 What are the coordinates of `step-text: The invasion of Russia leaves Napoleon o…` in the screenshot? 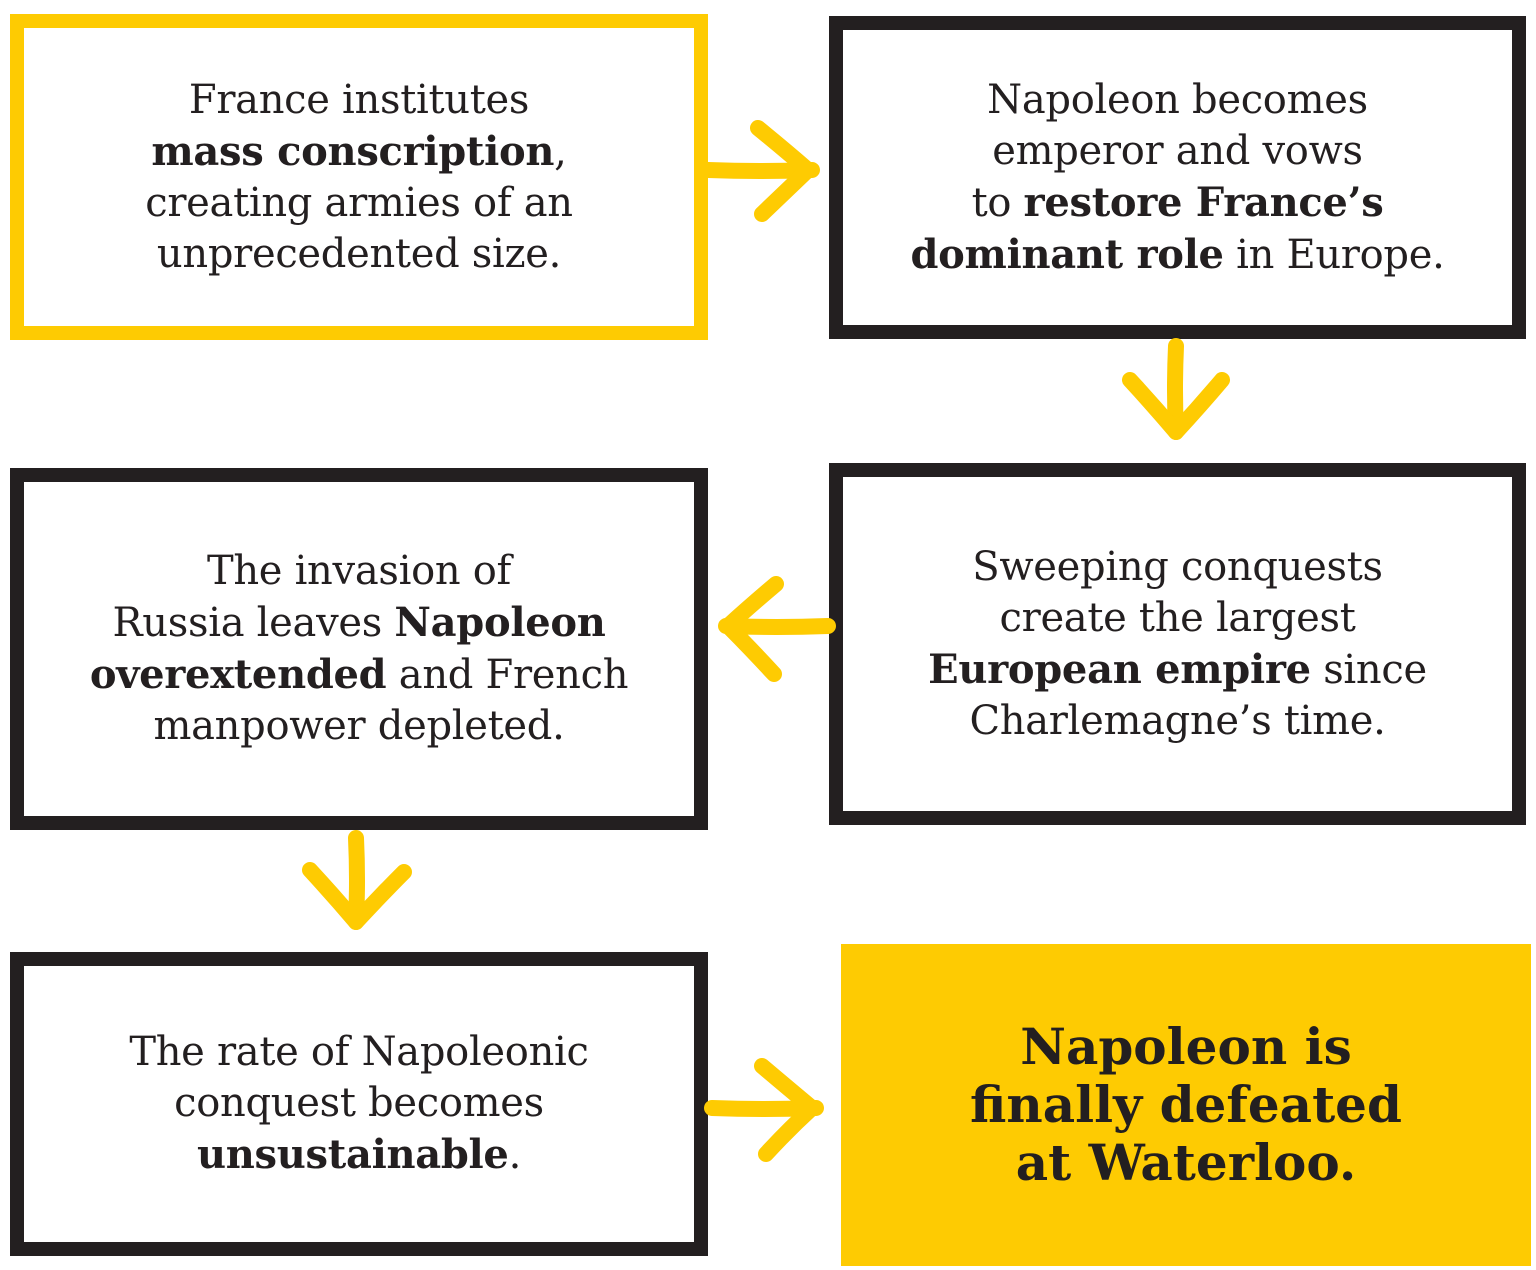 It's located at (359, 649).